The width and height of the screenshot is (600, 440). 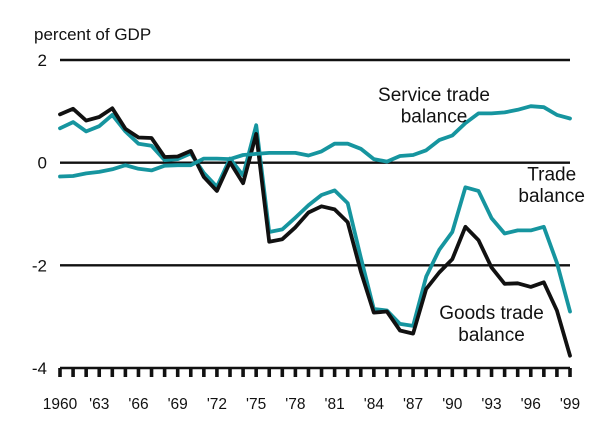 I want to click on annotation-label: Trade, so click(x=551, y=175).